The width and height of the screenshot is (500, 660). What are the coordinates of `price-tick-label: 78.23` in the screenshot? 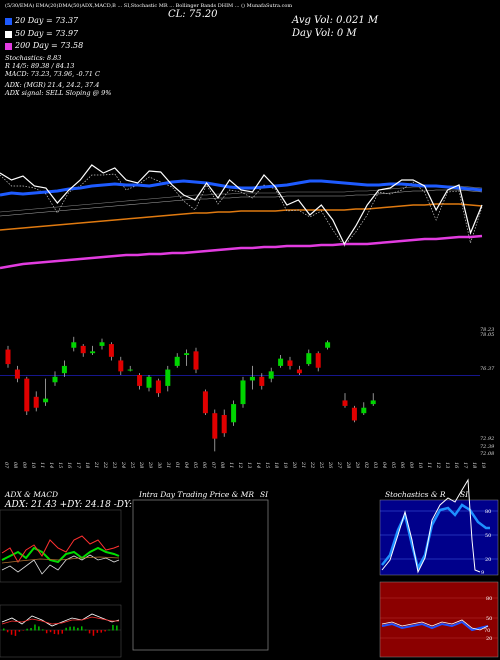 It's located at (487, 330).